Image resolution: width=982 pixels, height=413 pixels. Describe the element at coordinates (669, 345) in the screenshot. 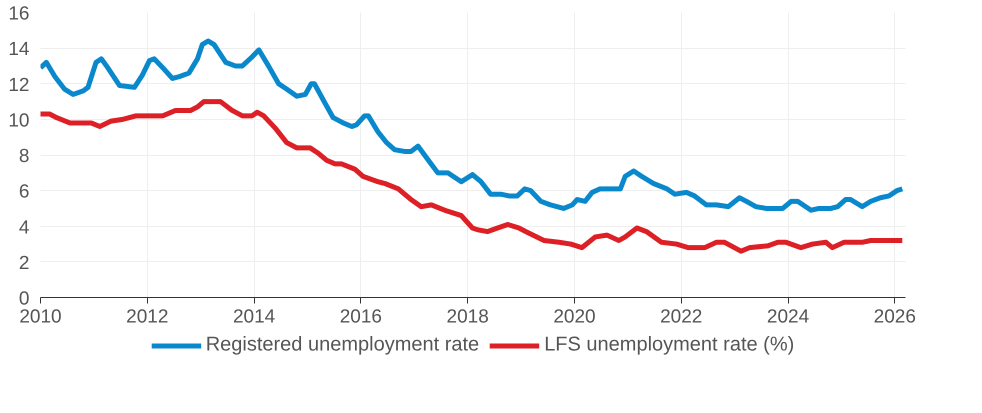

I see `legend-label: LFS unemployment rate (%)` at that location.